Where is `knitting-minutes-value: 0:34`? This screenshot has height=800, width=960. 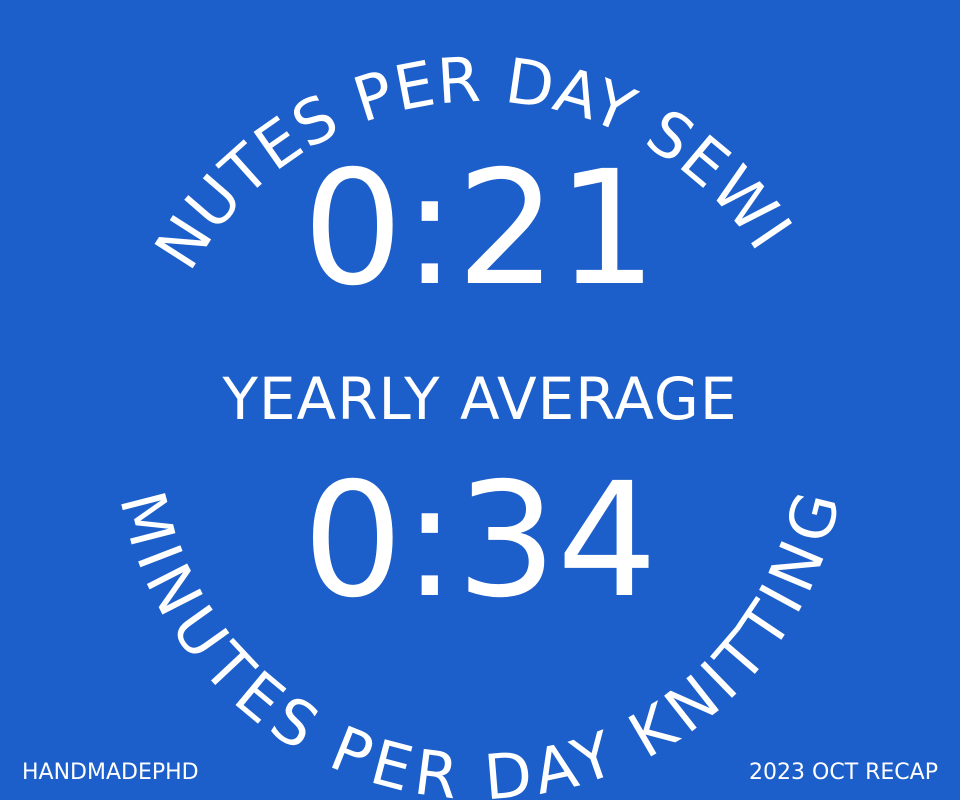
knitting-minutes-value: 0:34 is located at coordinates (480, 541).